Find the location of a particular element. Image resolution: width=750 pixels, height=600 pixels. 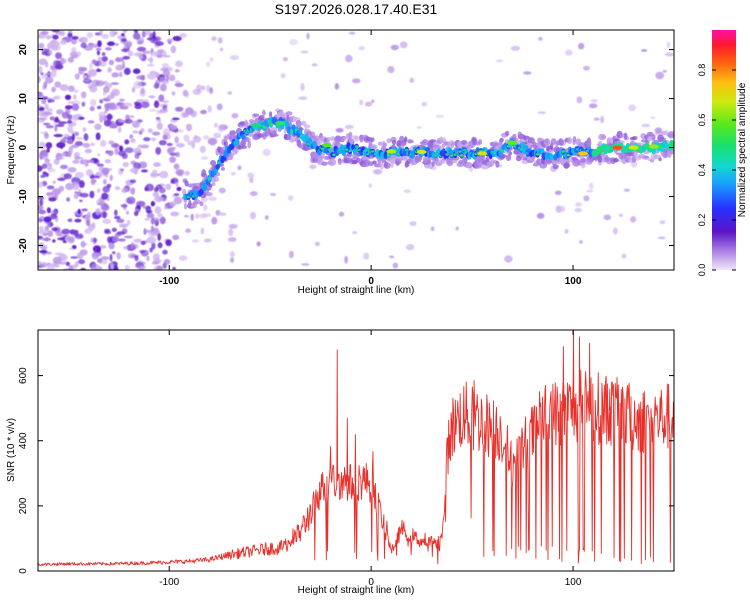

x-tick-label: -100 is located at coordinates (169, 281).